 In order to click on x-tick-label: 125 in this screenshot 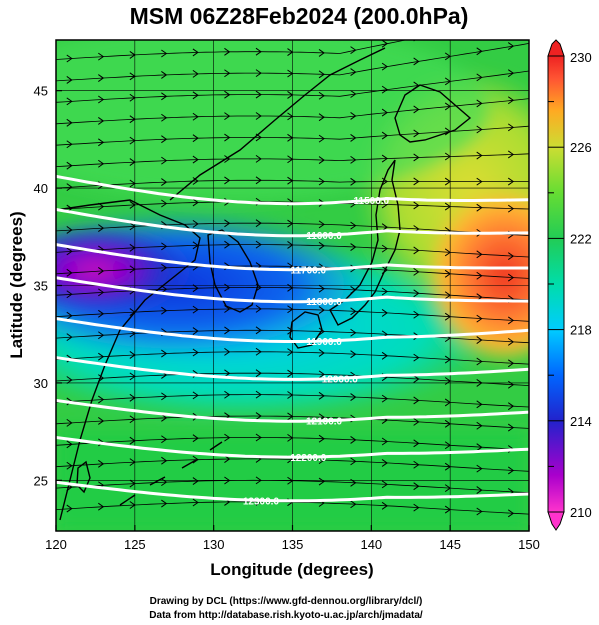, I will do `click(135, 544)`.